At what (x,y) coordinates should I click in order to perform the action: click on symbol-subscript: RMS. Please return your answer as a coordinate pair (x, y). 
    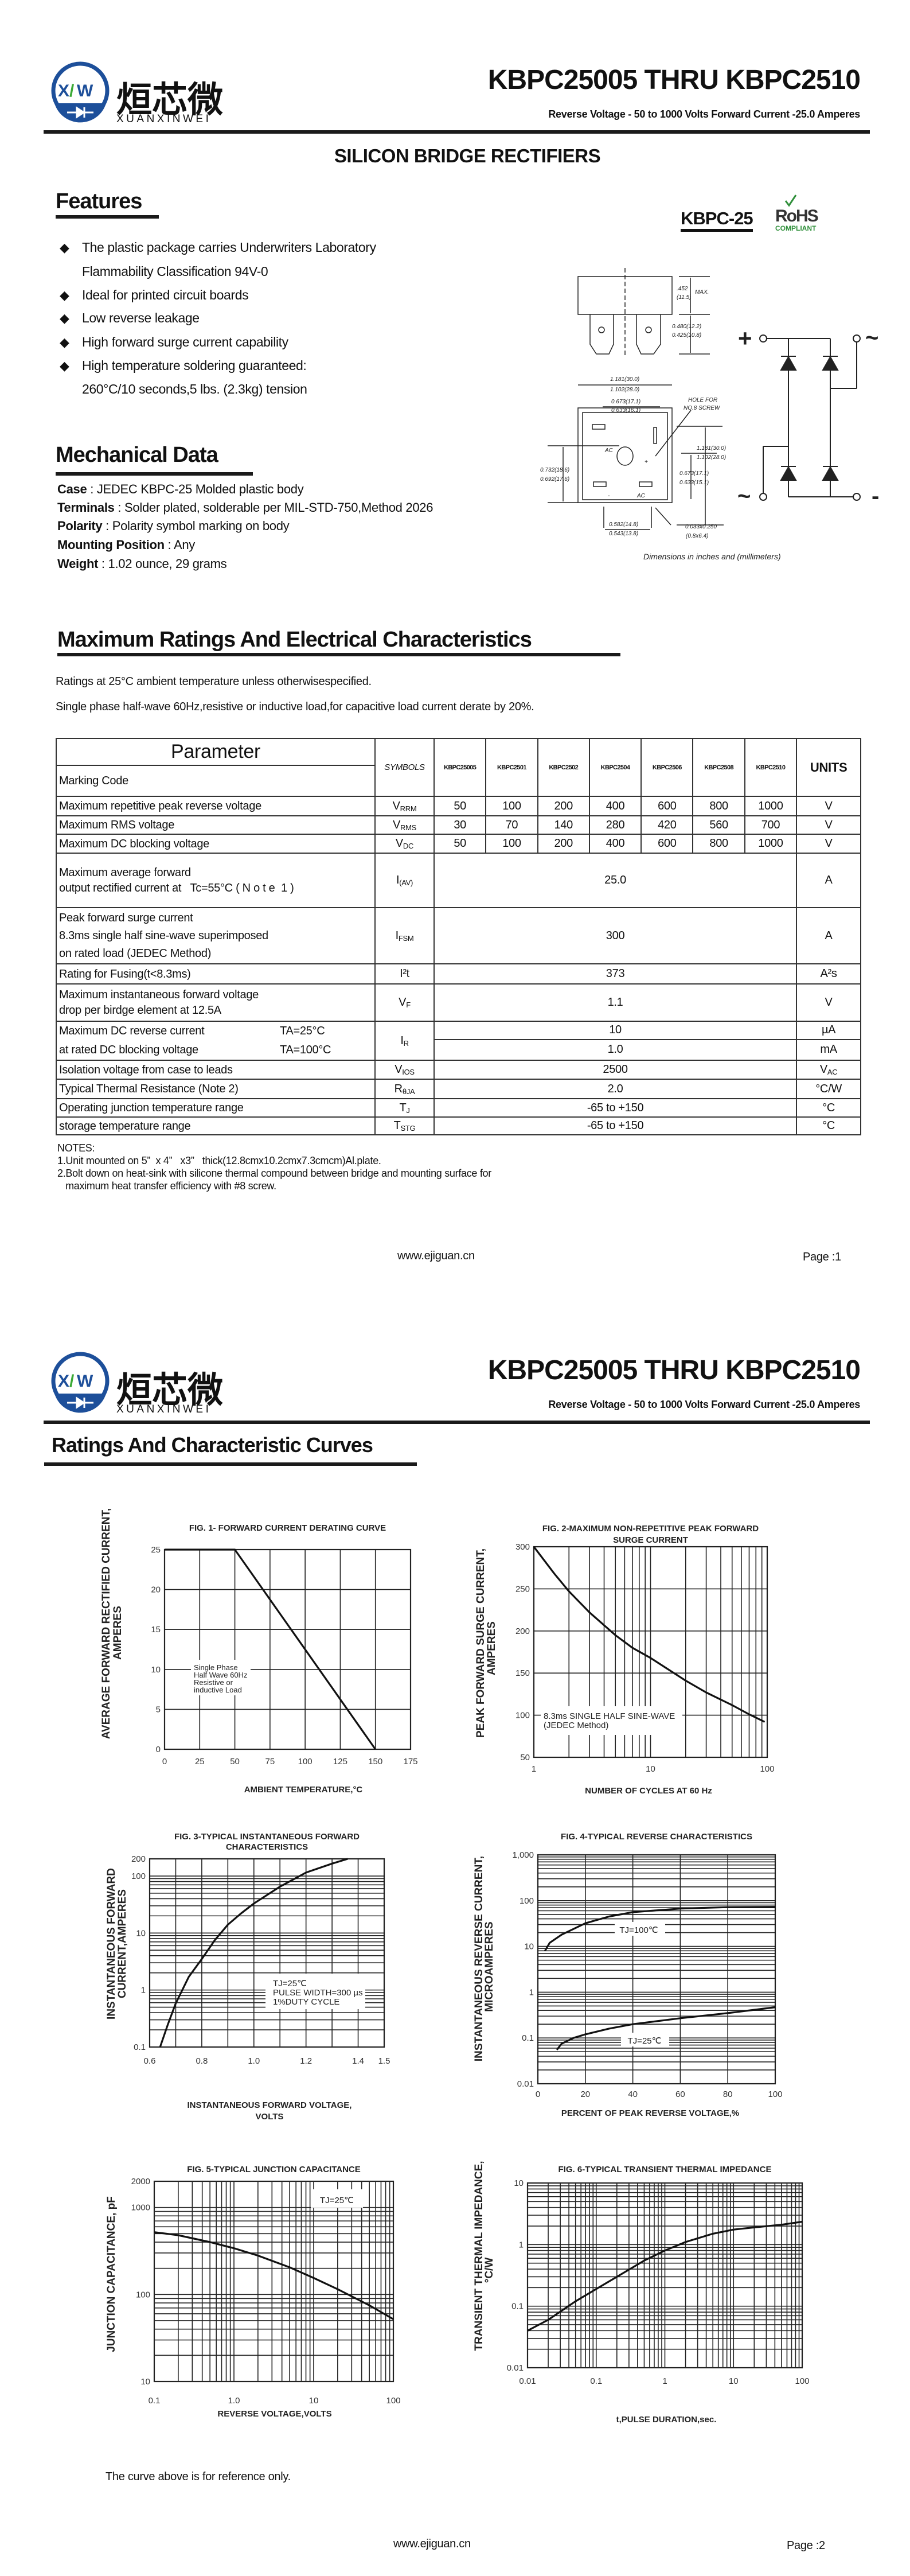
    Looking at the image, I should click on (408, 827).